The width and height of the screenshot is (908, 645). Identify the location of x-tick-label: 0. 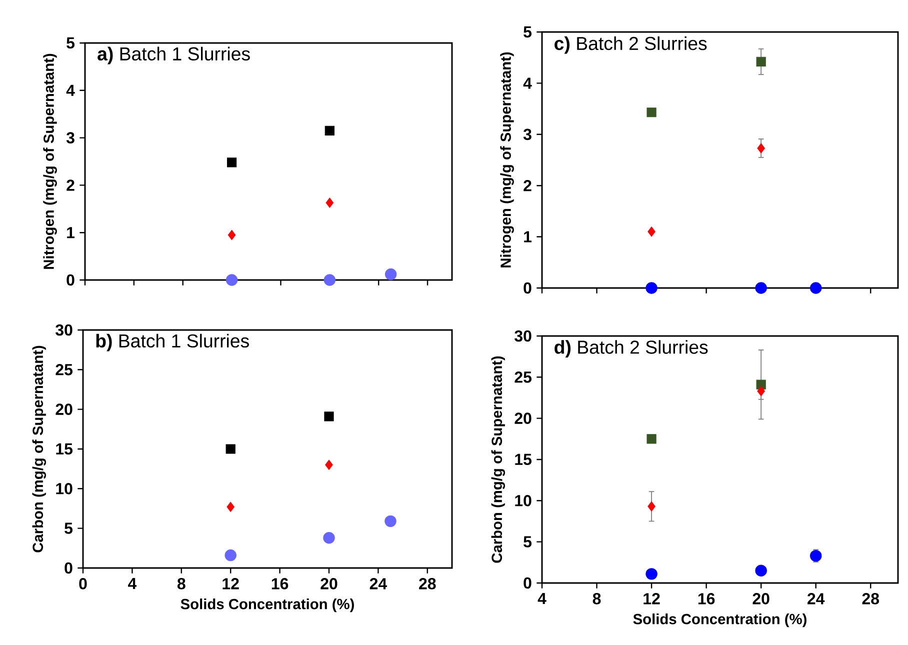
(83, 584).